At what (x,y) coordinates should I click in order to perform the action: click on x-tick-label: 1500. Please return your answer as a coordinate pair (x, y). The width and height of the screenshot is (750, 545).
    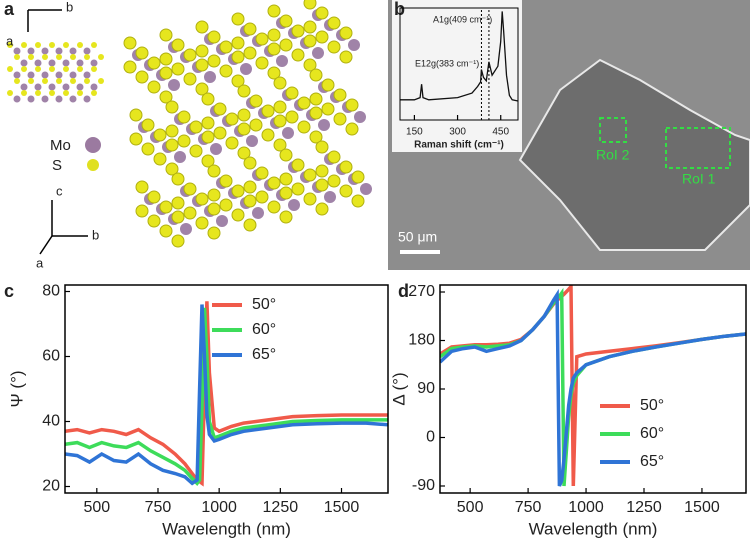
    Looking at the image, I should click on (702, 507).